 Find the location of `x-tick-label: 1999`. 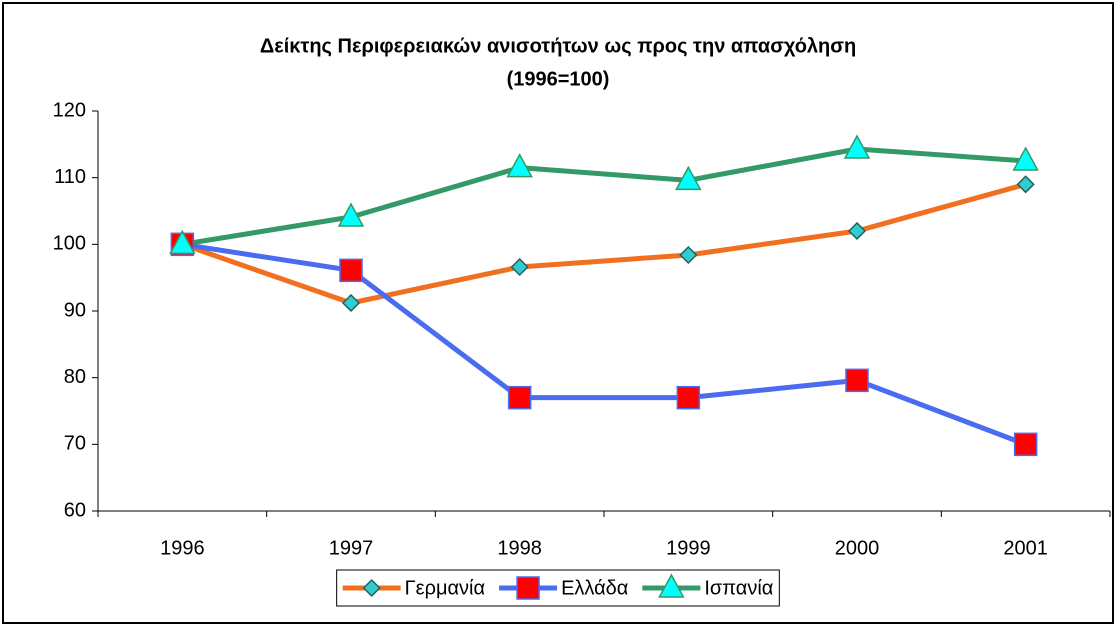

x-tick-label: 1999 is located at coordinates (688, 548).